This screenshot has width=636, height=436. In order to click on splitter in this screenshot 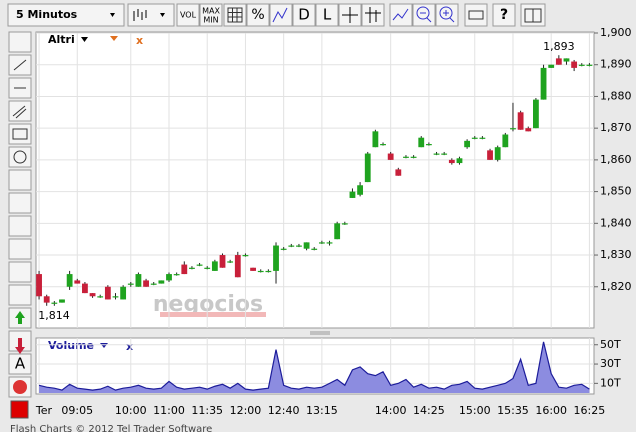, I will do `click(315, 333)`.